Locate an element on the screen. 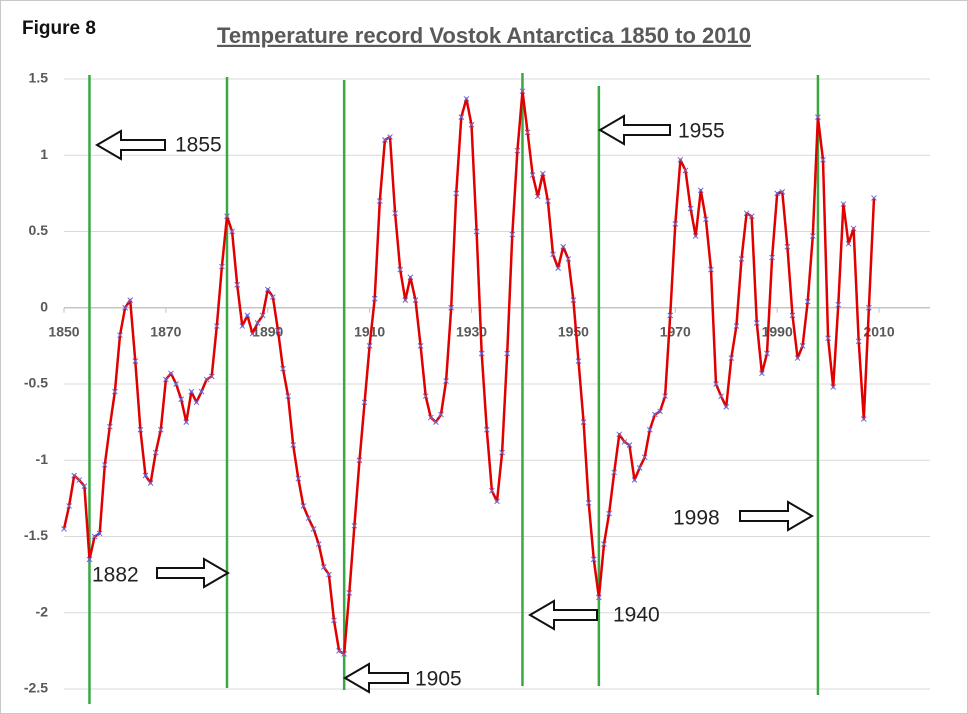  x-tick-label: 2010 is located at coordinates (878, 331).